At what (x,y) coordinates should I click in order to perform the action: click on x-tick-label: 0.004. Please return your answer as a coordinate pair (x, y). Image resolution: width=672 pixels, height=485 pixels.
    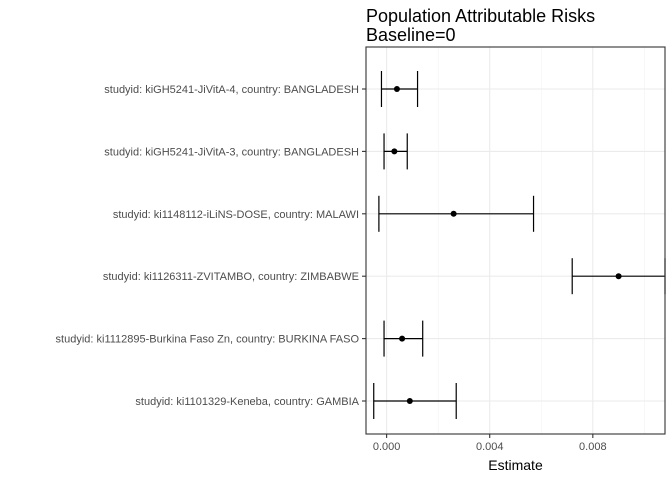
    Looking at the image, I should click on (490, 447).